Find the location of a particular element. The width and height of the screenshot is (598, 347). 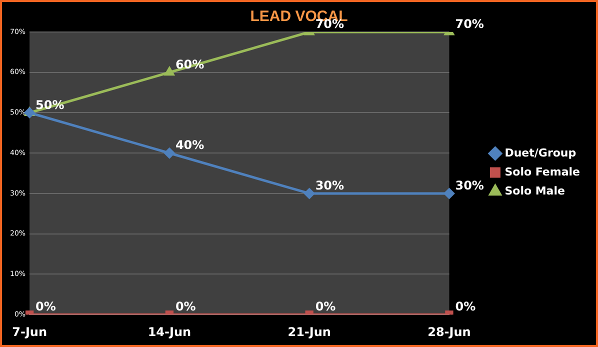

x-tick-label: 28-Jun is located at coordinates (449, 331).